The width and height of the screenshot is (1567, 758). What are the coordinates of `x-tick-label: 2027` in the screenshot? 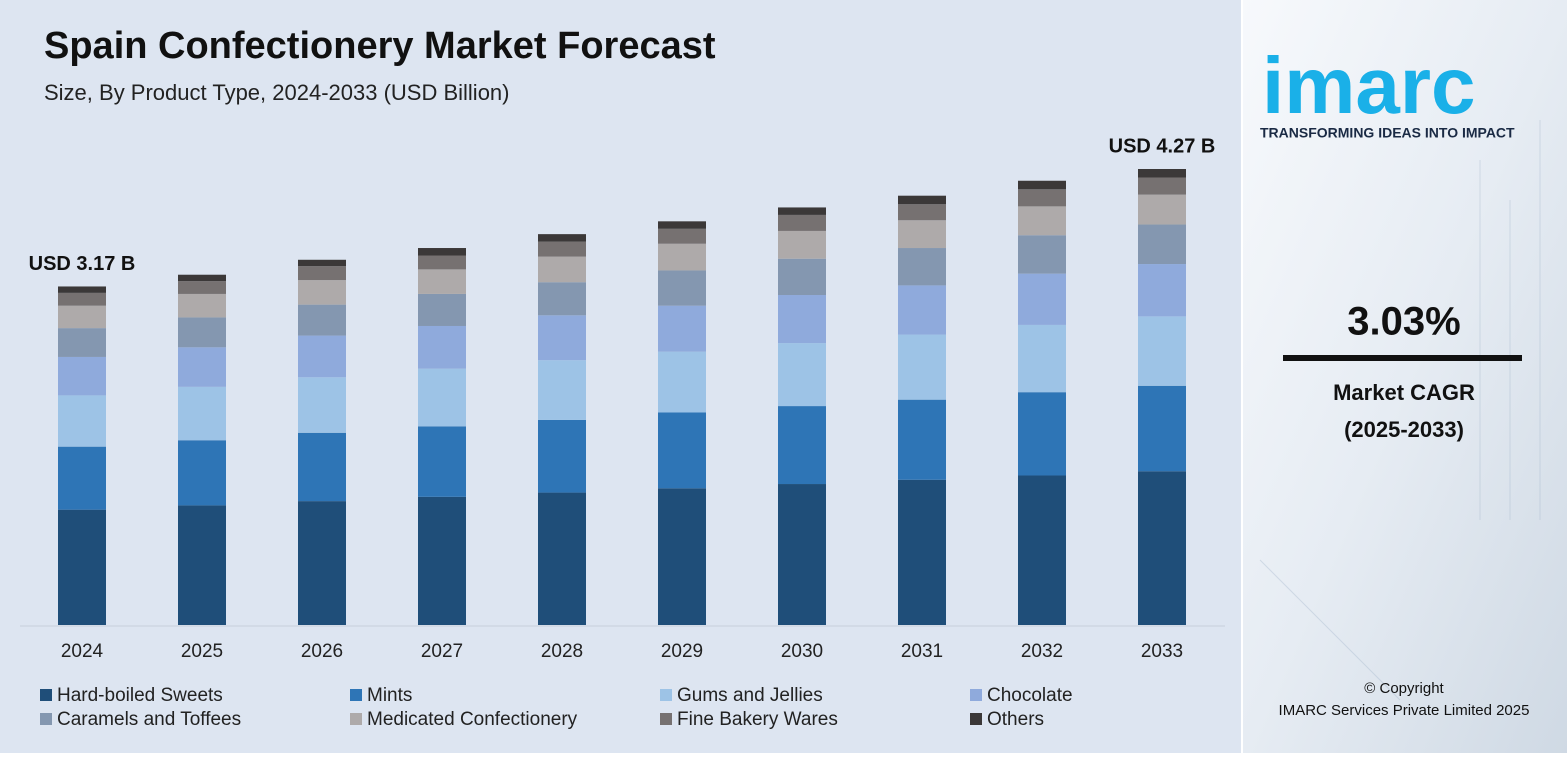 It's located at (442, 651).